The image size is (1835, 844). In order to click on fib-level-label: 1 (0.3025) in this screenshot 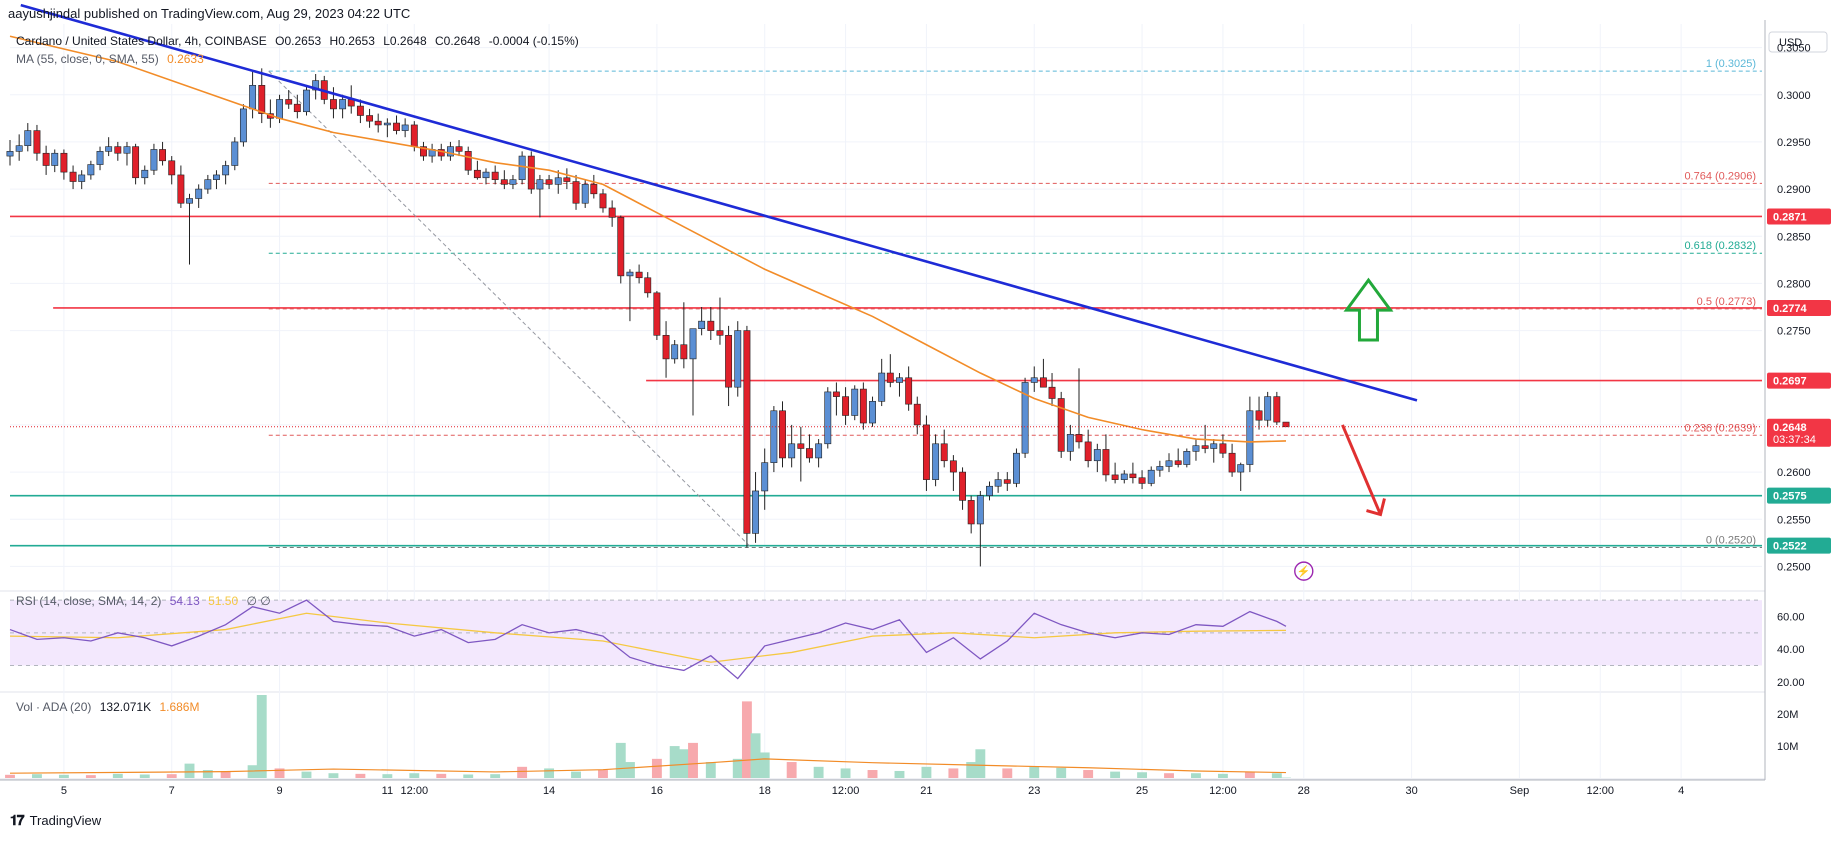, I will do `click(1731, 64)`.